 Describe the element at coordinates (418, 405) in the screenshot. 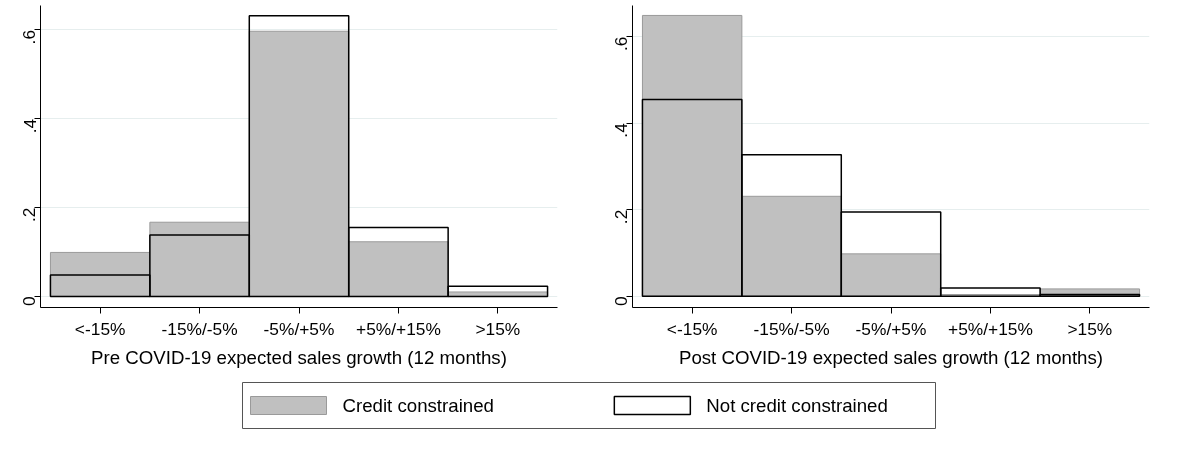

I see `legend-label: Credit constrained` at that location.